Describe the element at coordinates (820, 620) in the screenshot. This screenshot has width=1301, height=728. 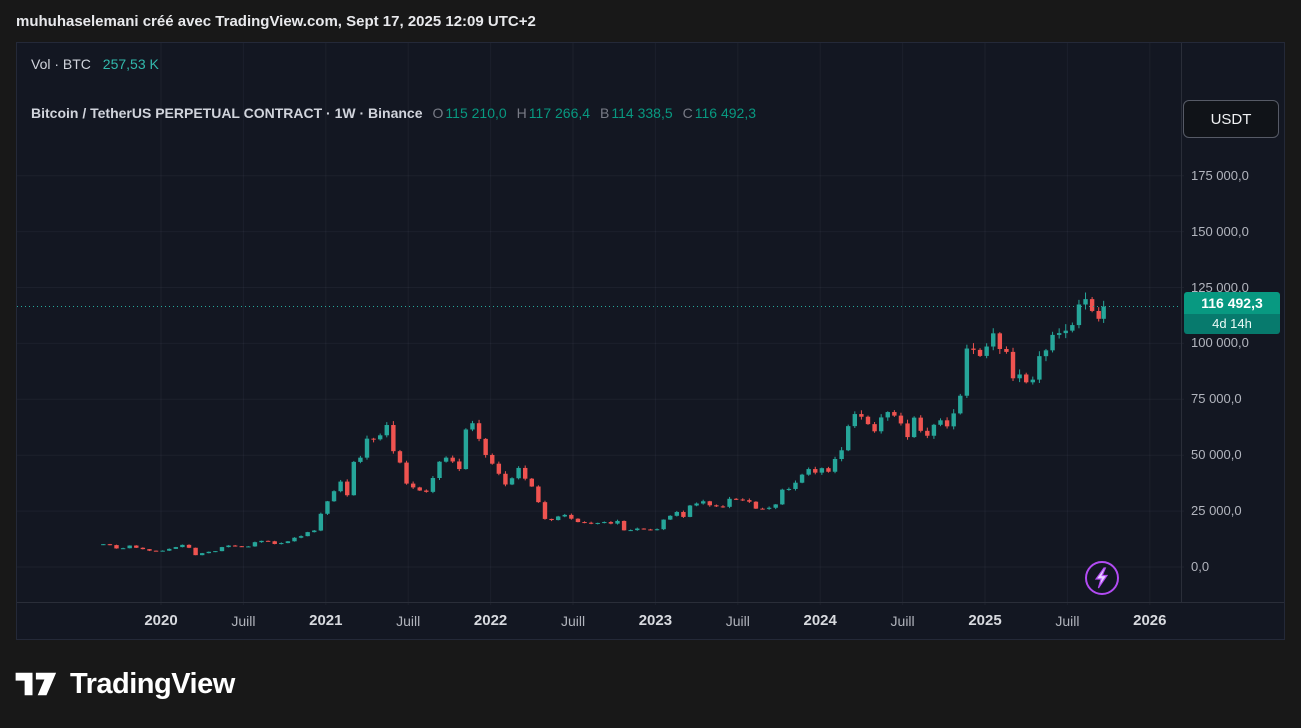
I see `time-axis-label: 2024` at that location.